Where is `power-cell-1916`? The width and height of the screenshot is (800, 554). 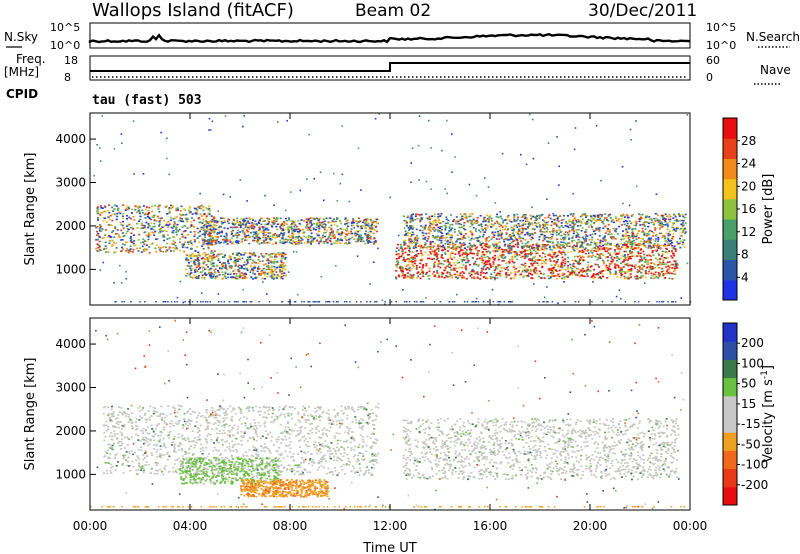 power-cell-1916 is located at coordinates (335, 238).